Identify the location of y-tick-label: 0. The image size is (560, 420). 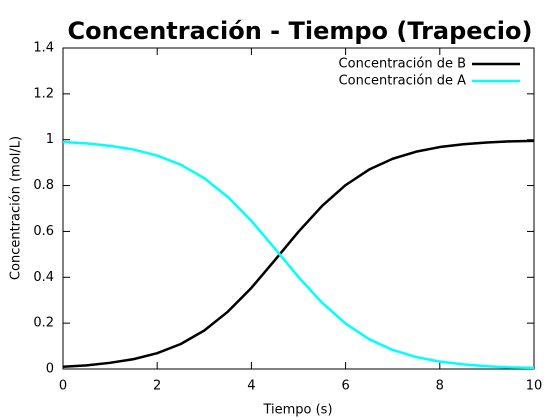
(50, 369).